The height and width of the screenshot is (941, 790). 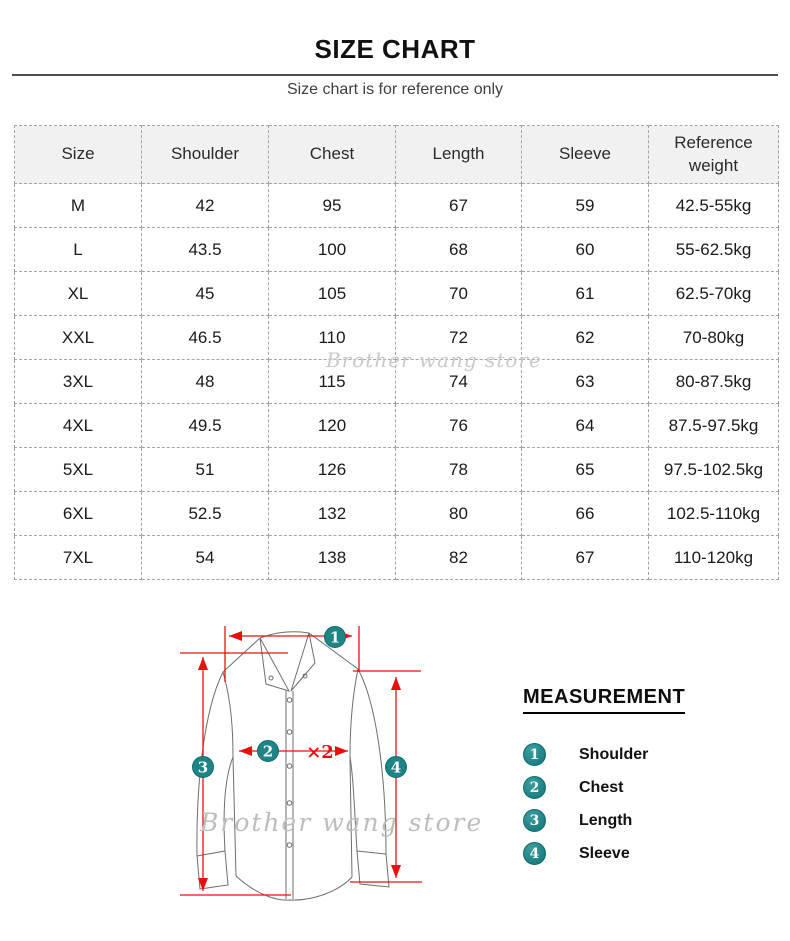 I want to click on table-cell: 120, so click(x=332, y=425).